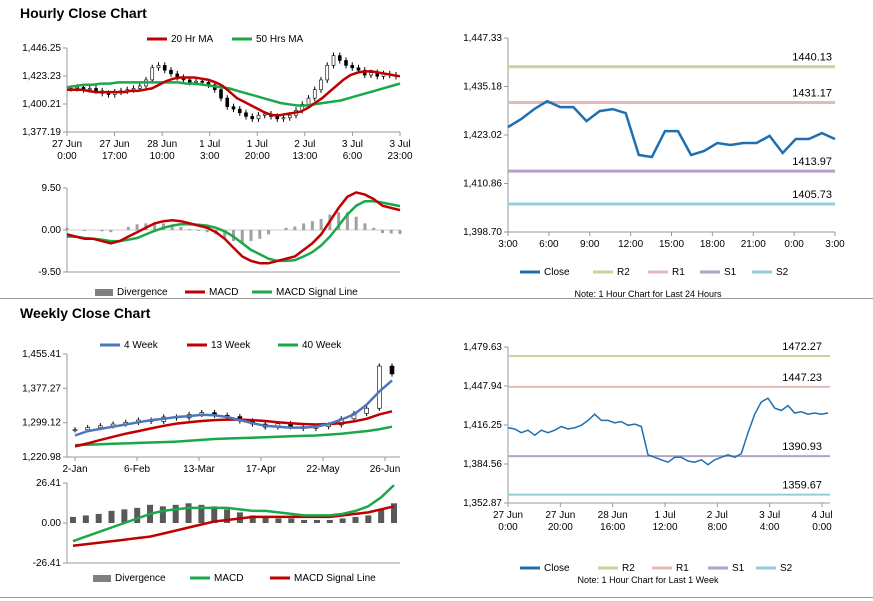  Describe the element at coordinates (67, 150) in the screenshot. I see `hourly-price-x-tick-label: 27 Jun 0:00` at that location.